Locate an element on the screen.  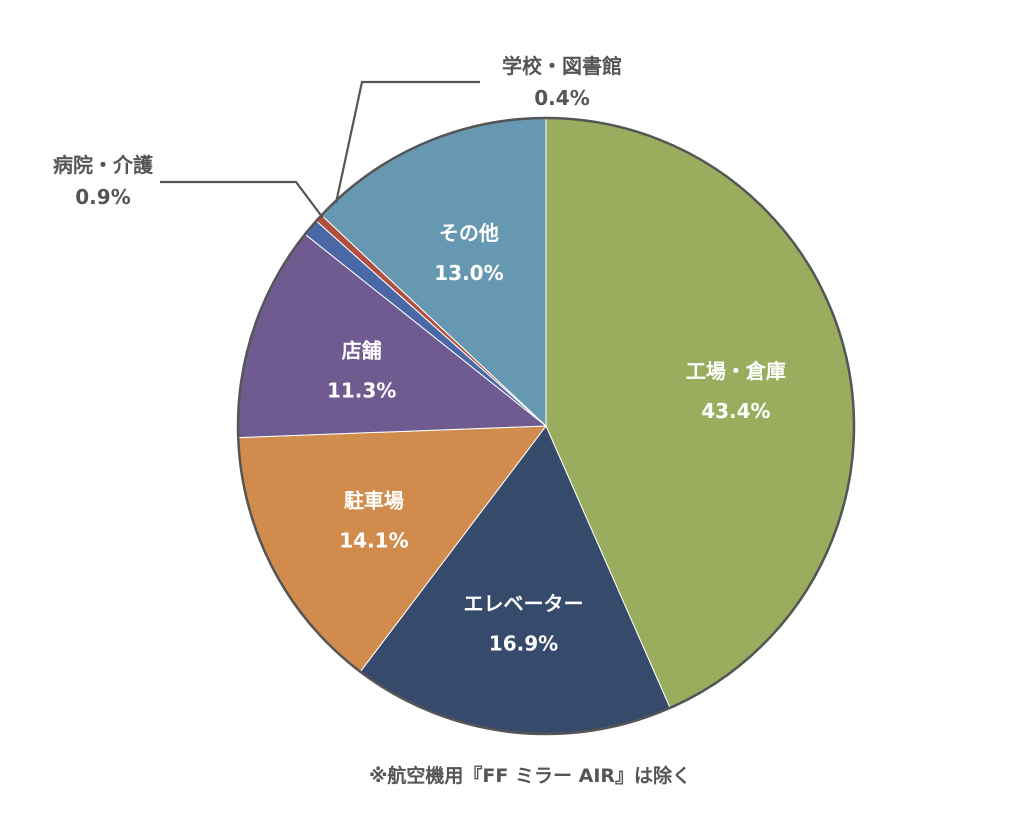
slice-percent-label: 11.3% is located at coordinates (361, 390).